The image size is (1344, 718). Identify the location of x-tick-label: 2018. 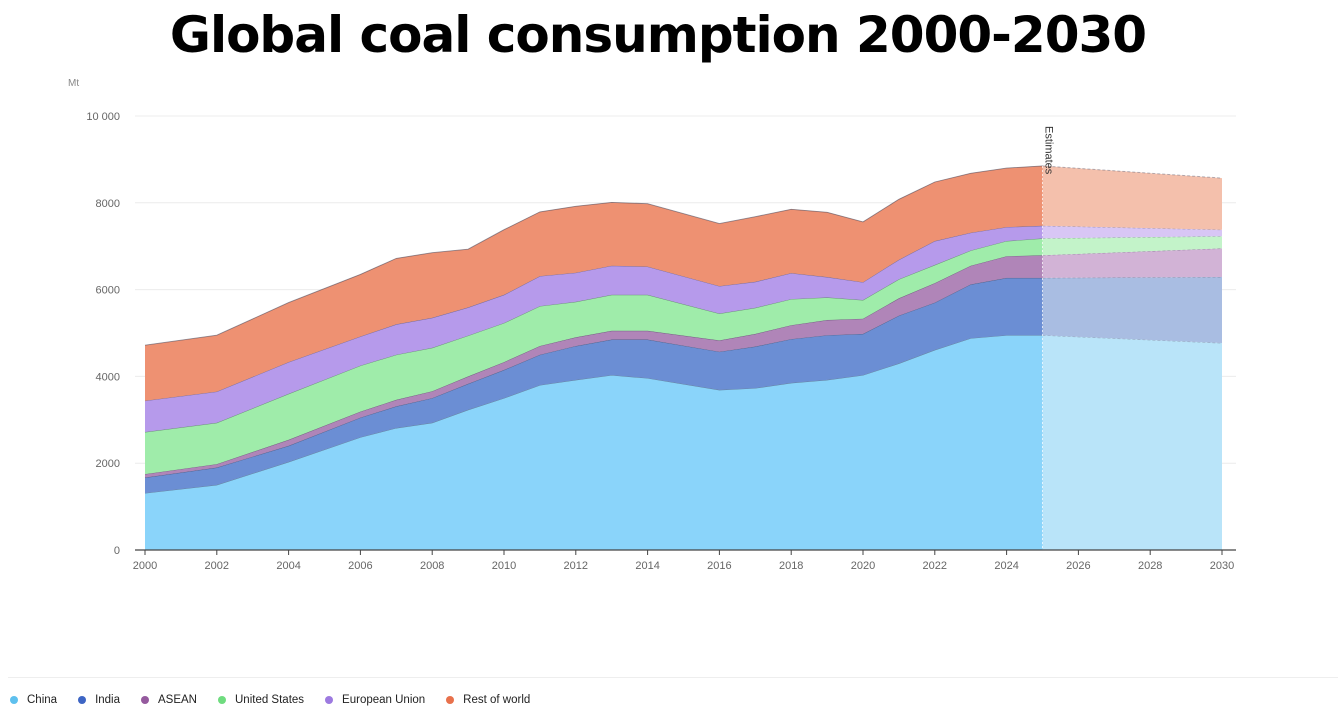
(791, 566).